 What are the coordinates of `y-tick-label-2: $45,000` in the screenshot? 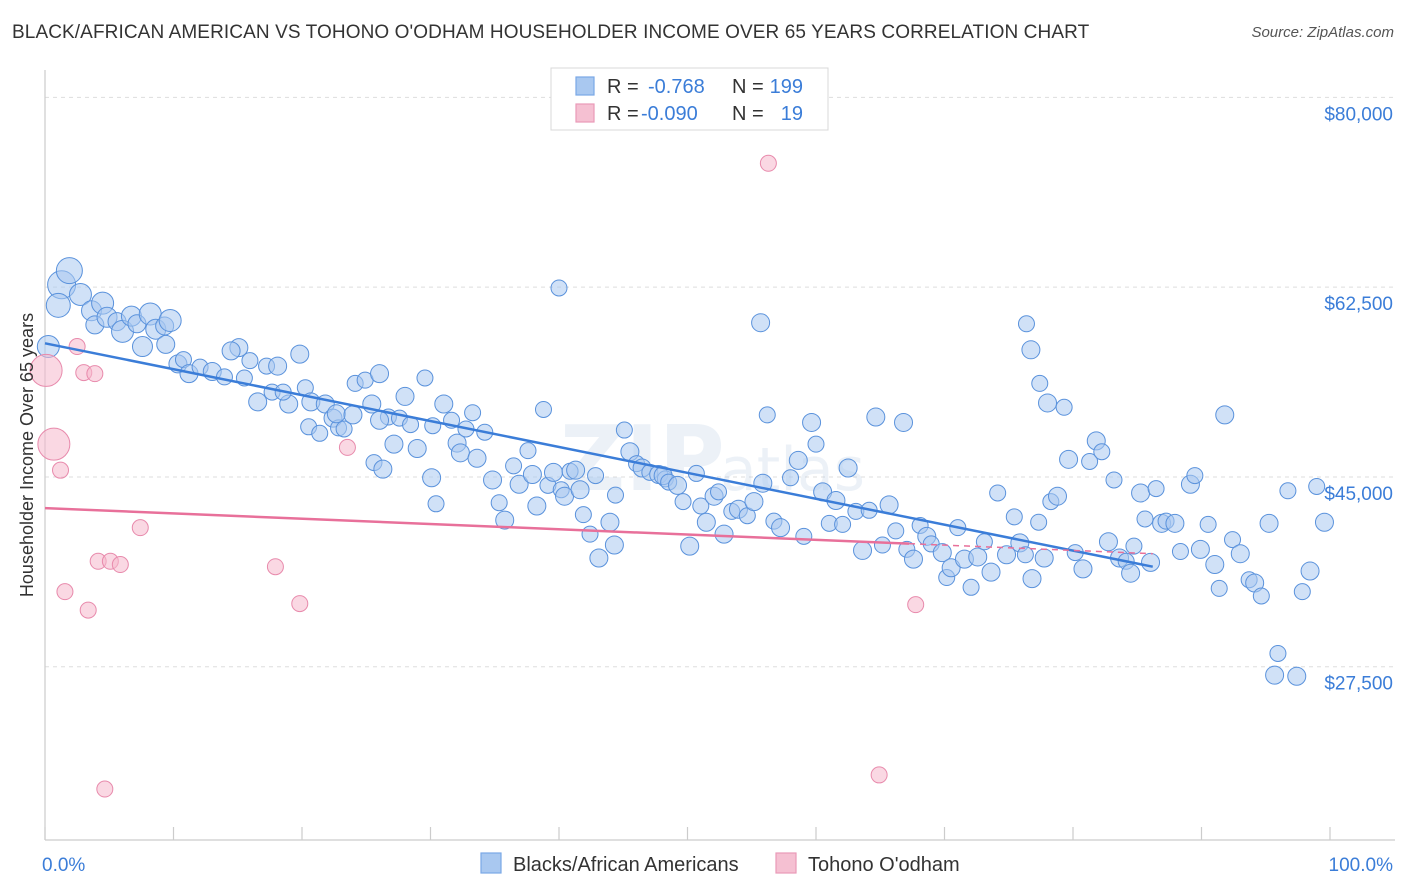 It's located at (1358, 494).